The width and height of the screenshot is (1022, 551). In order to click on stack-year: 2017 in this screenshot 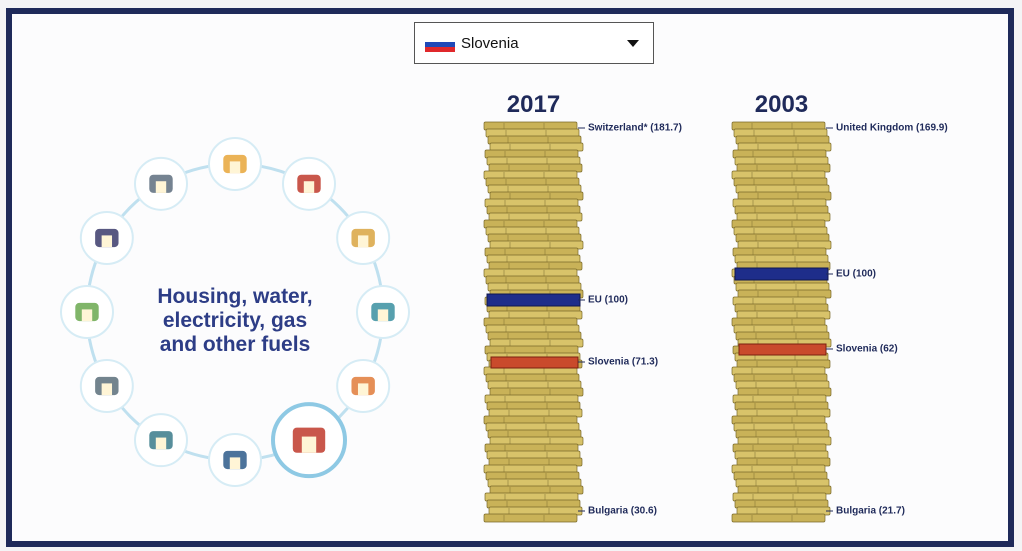, I will do `click(533, 104)`.